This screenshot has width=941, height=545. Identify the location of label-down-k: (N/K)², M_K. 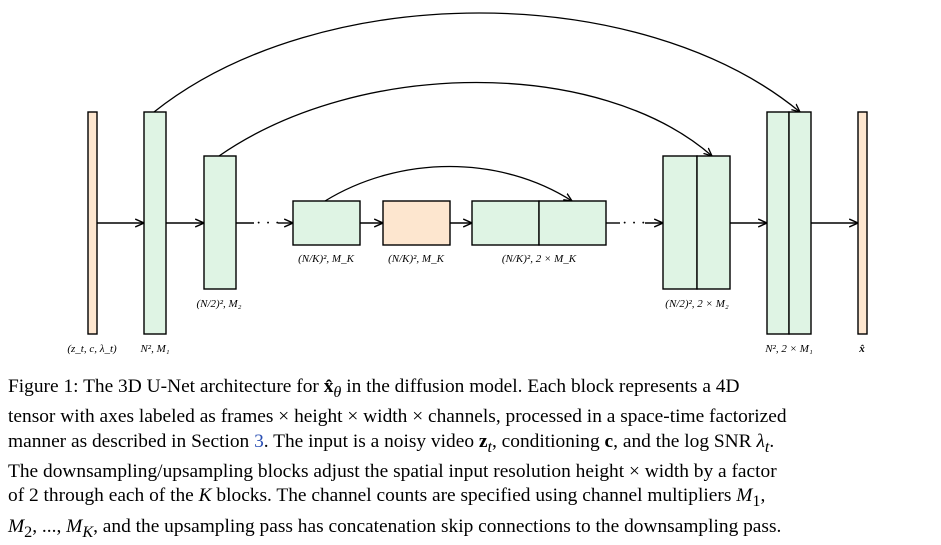
(326, 259).